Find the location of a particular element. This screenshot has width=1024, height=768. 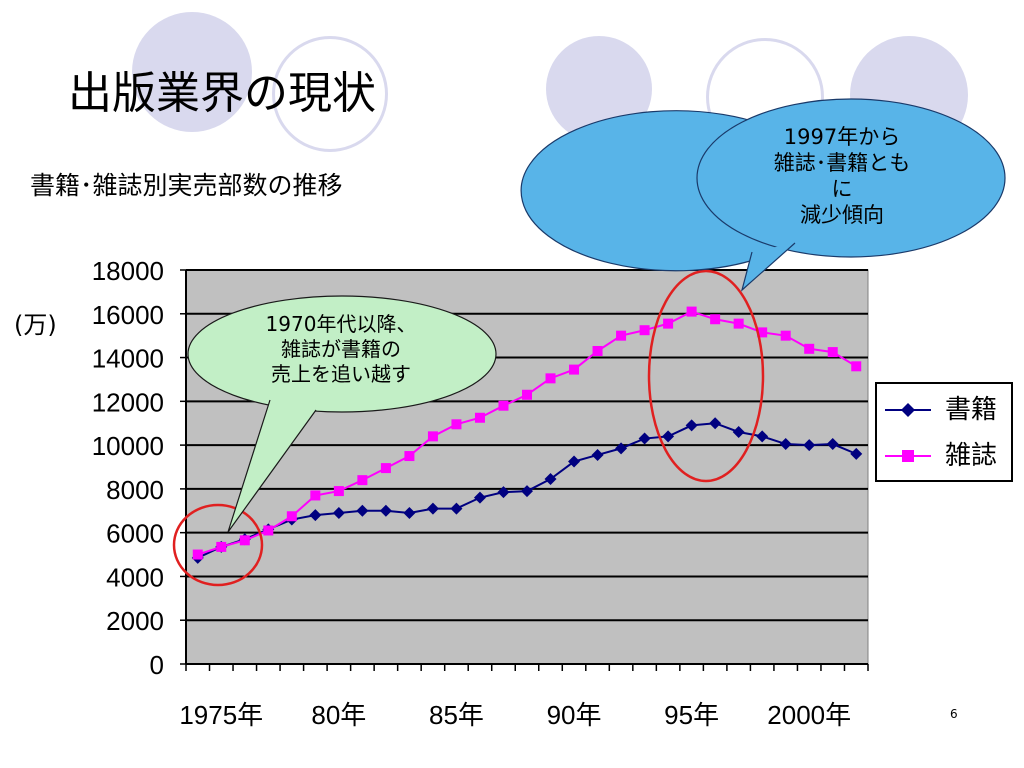

callout-tail-1997-edge is located at coordinates (768, 267).